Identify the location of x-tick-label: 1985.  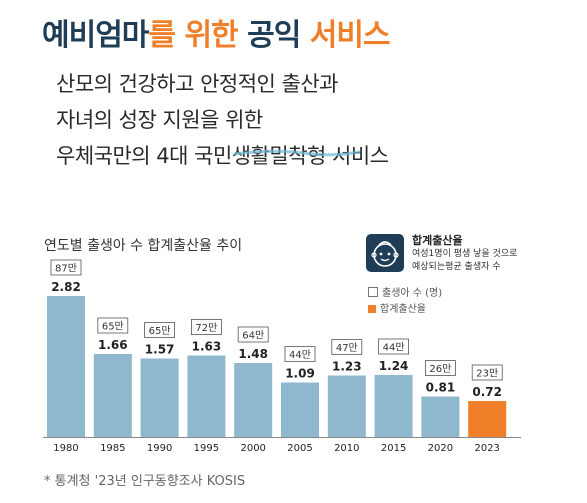
(112, 448).